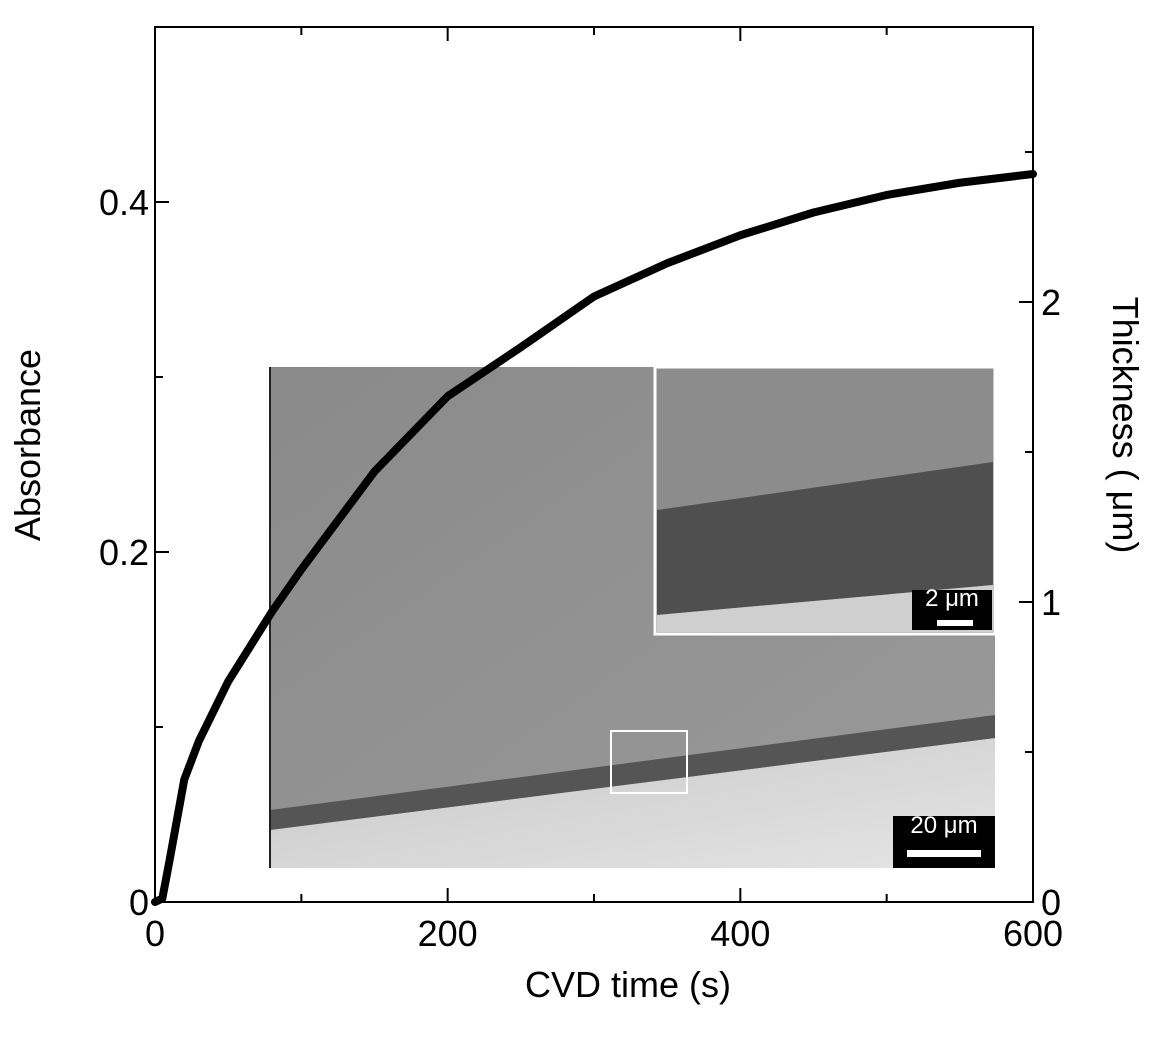  What do you see at coordinates (944, 842) in the screenshot?
I see `scale-bar-box` at bounding box center [944, 842].